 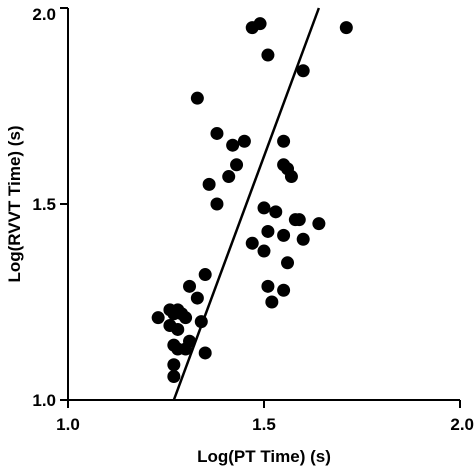 I want to click on x-tick-label: 1.0, so click(x=68, y=424).